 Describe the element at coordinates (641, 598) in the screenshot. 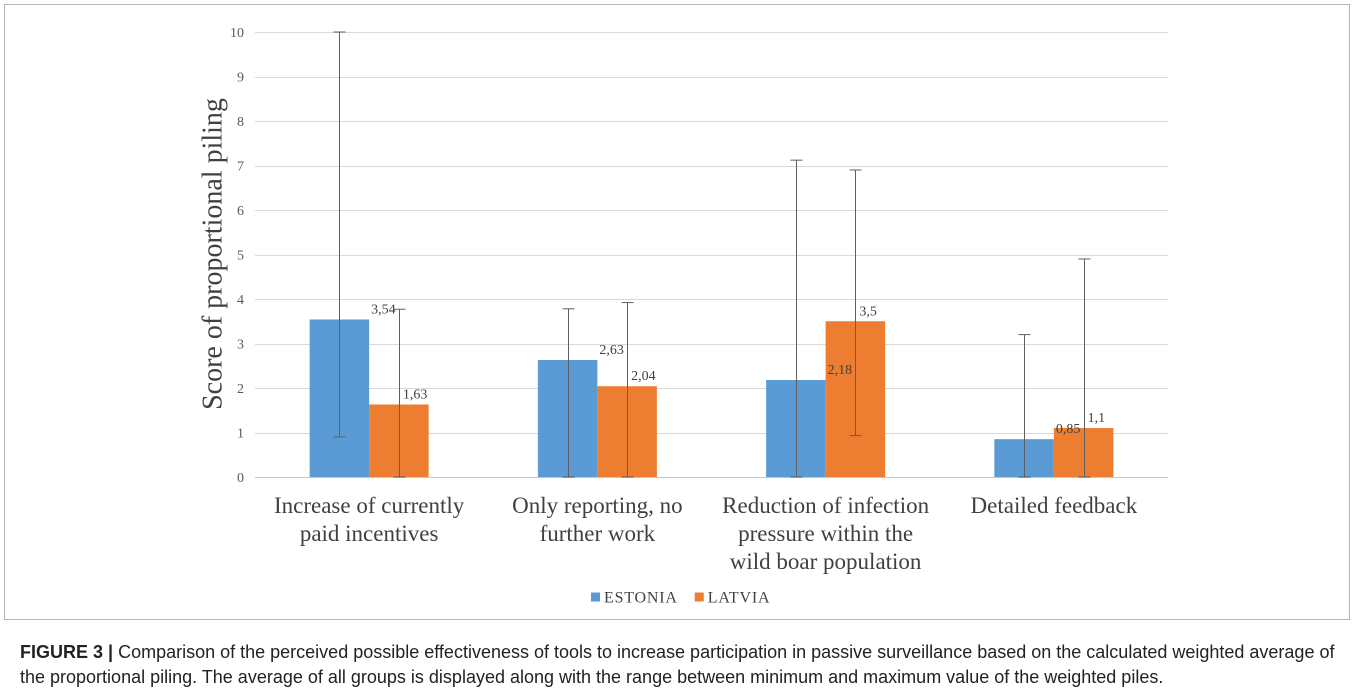

I see `legend-label: ESTONIA` at that location.